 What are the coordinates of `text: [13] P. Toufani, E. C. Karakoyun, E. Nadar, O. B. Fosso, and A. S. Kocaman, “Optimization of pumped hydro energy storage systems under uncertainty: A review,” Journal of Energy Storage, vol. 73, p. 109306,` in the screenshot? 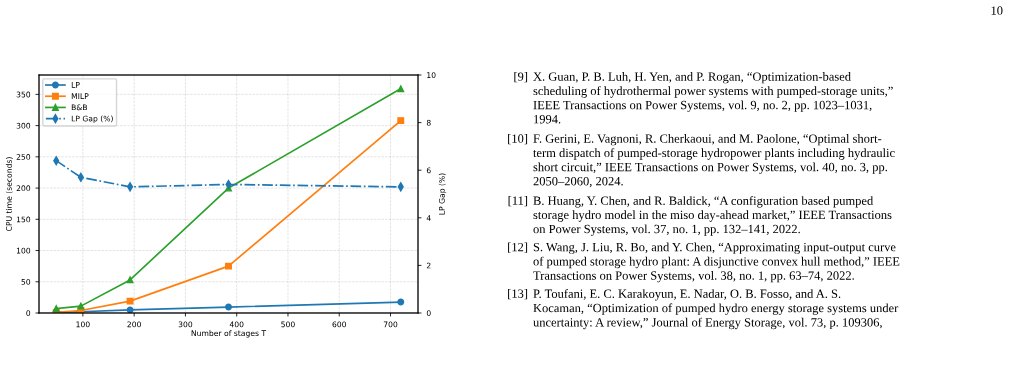 It's located at (703, 309).